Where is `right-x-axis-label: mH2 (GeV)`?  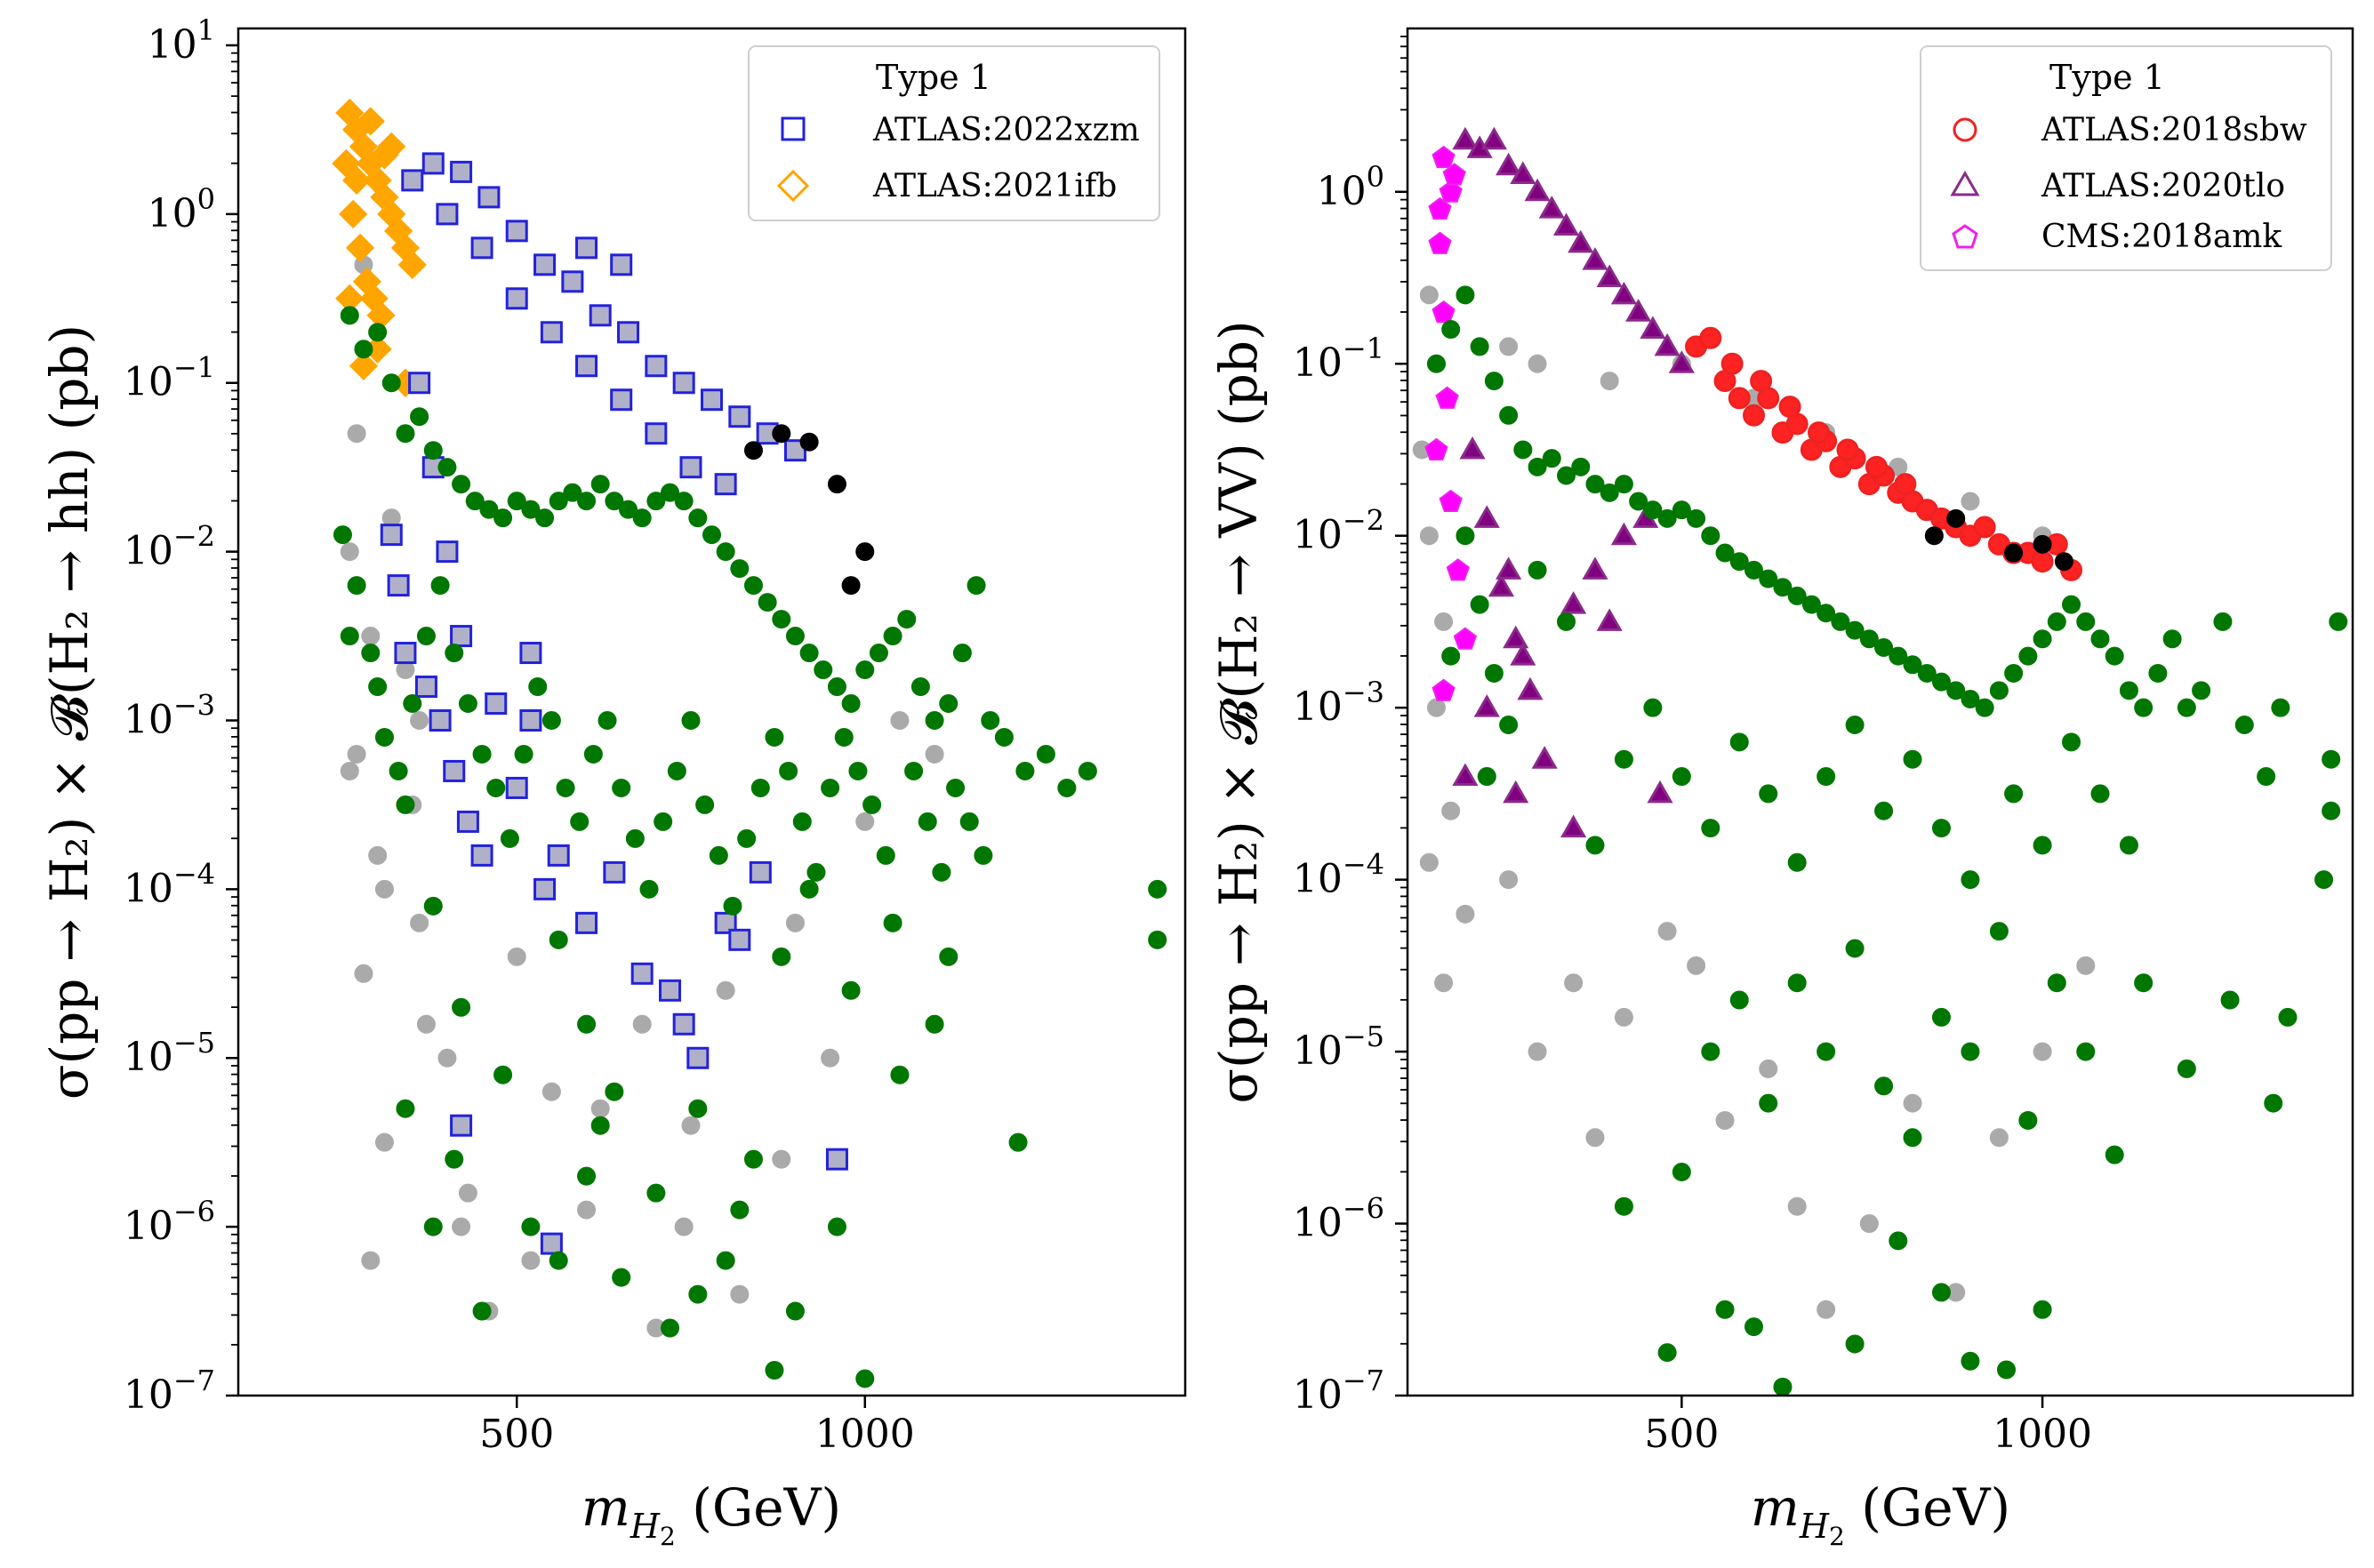 right-x-axis-label: mH2 (GeV) is located at coordinates (1880, 1514).